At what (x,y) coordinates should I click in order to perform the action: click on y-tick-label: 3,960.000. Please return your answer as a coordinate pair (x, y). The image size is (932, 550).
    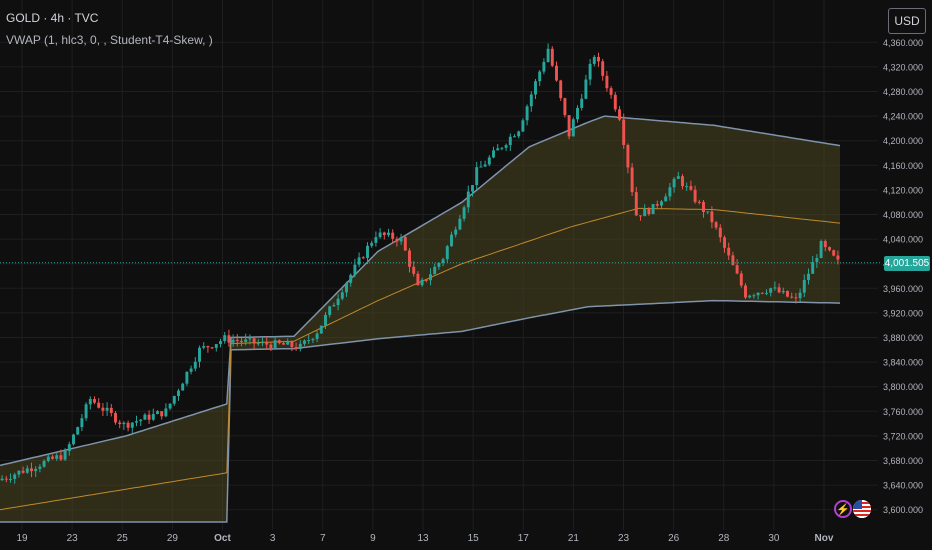
    Looking at the image, I should click on (903, 289).